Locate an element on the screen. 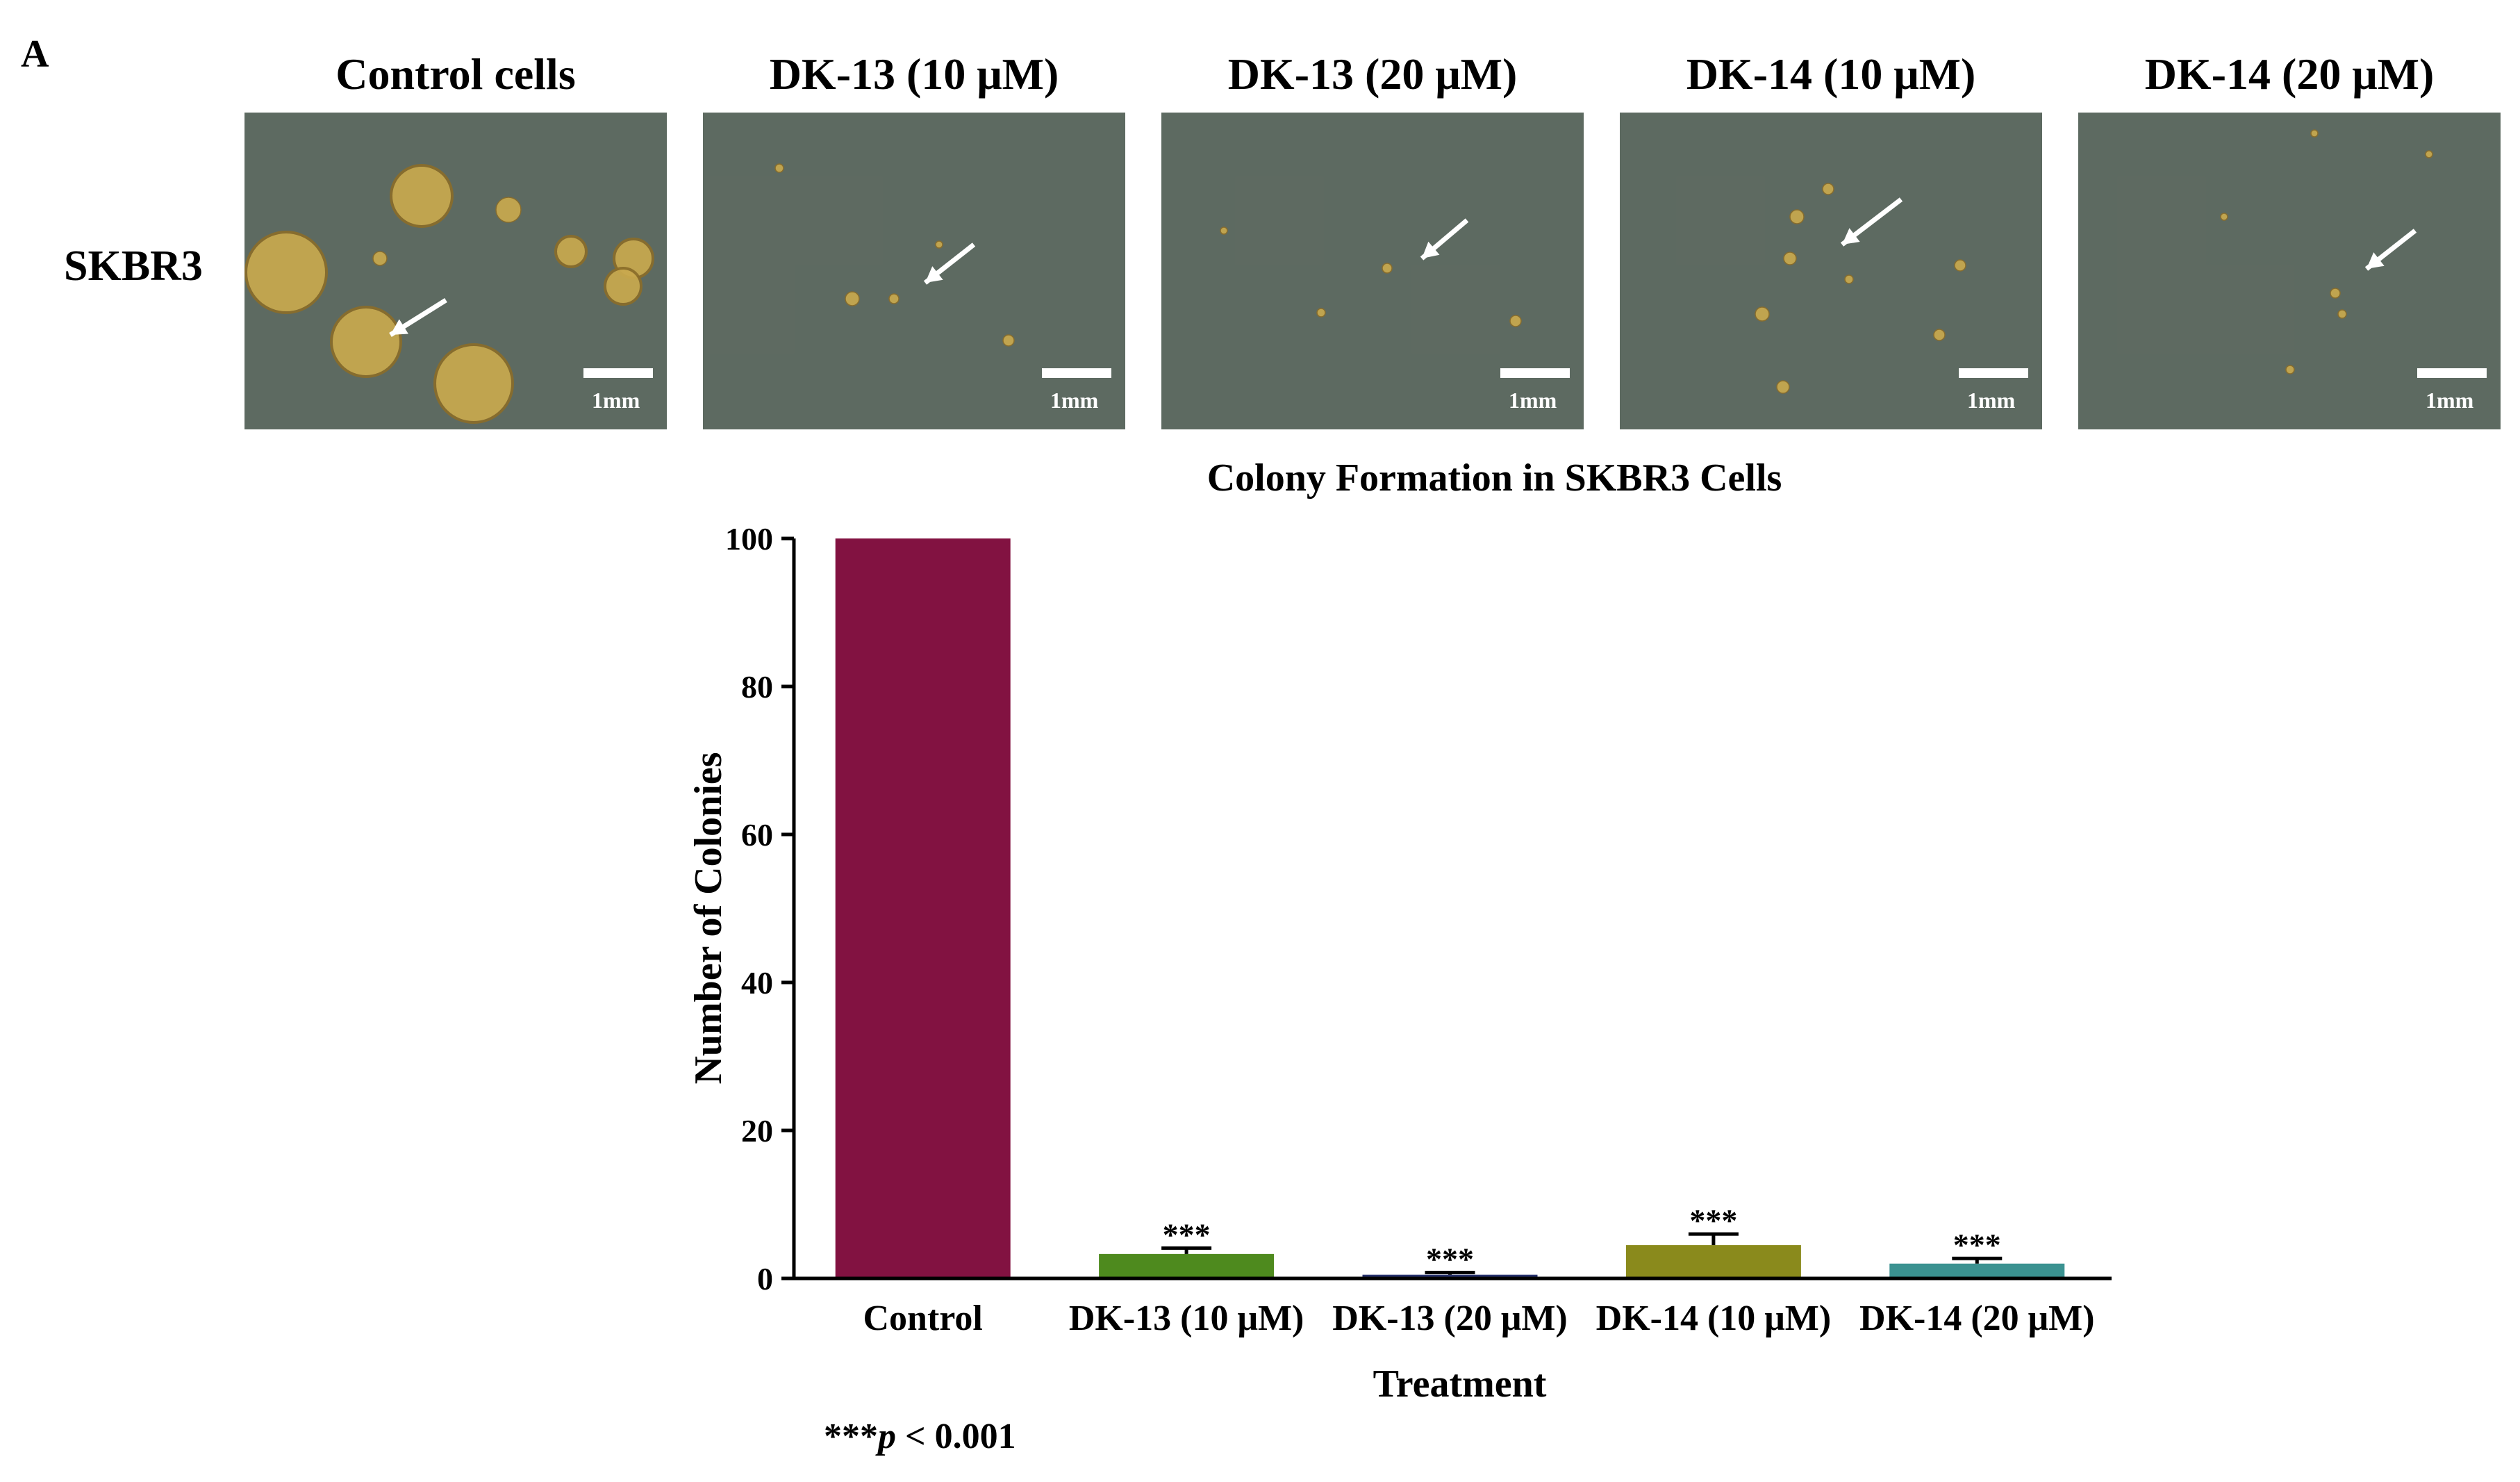 This screenshot has height=1482, width=2520. micrograph-title: DK-13 (20 μM) is located at coordinates (1372, 74).